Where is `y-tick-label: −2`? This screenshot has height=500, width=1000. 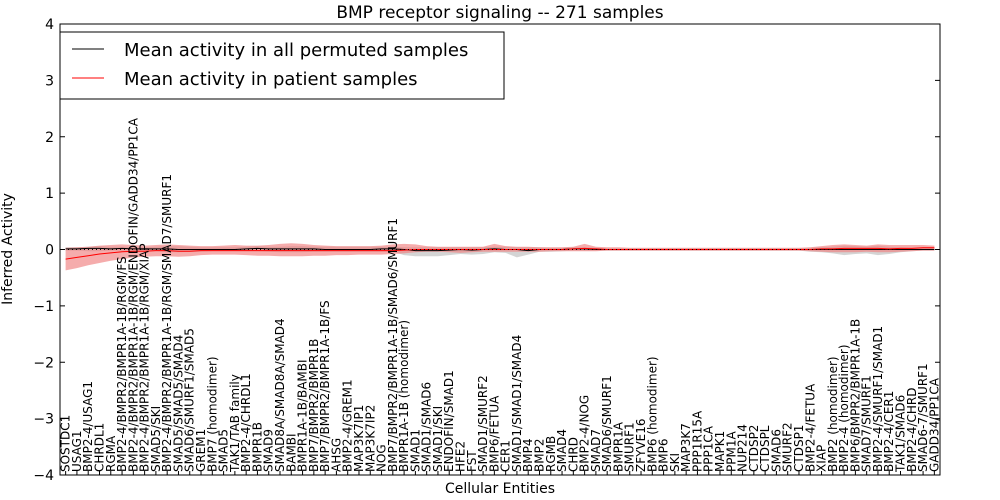 y-tick-label: −2 is located at coordinates (43, 363).